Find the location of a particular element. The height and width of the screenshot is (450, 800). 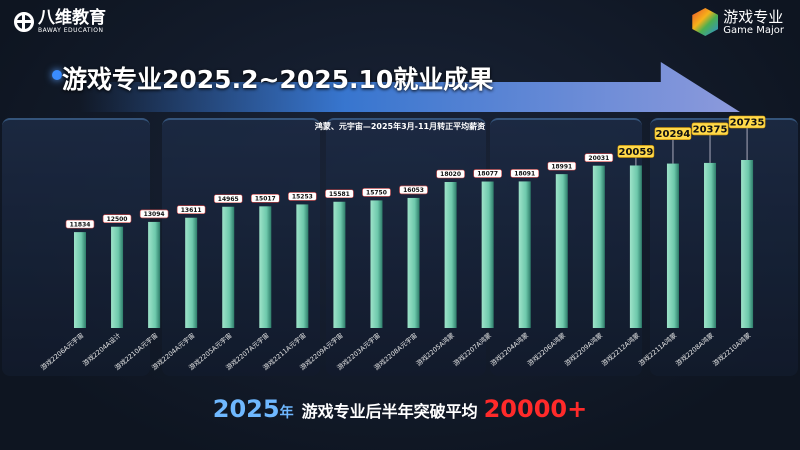

data-label: 18991 is located at coordinates (561, 166).